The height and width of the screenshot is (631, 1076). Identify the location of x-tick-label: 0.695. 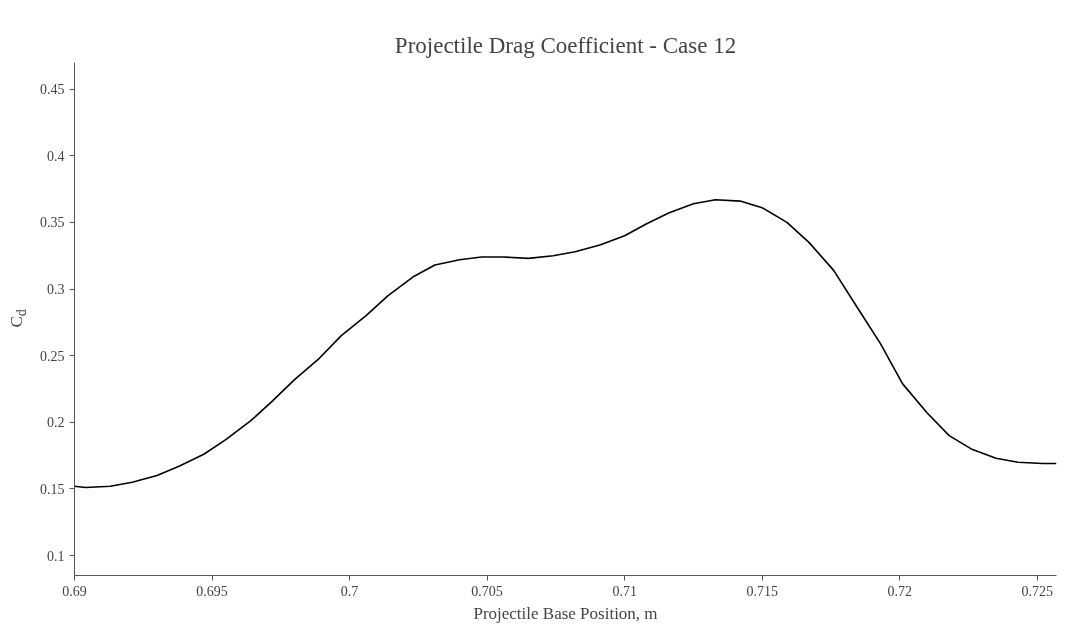
(212, 591).